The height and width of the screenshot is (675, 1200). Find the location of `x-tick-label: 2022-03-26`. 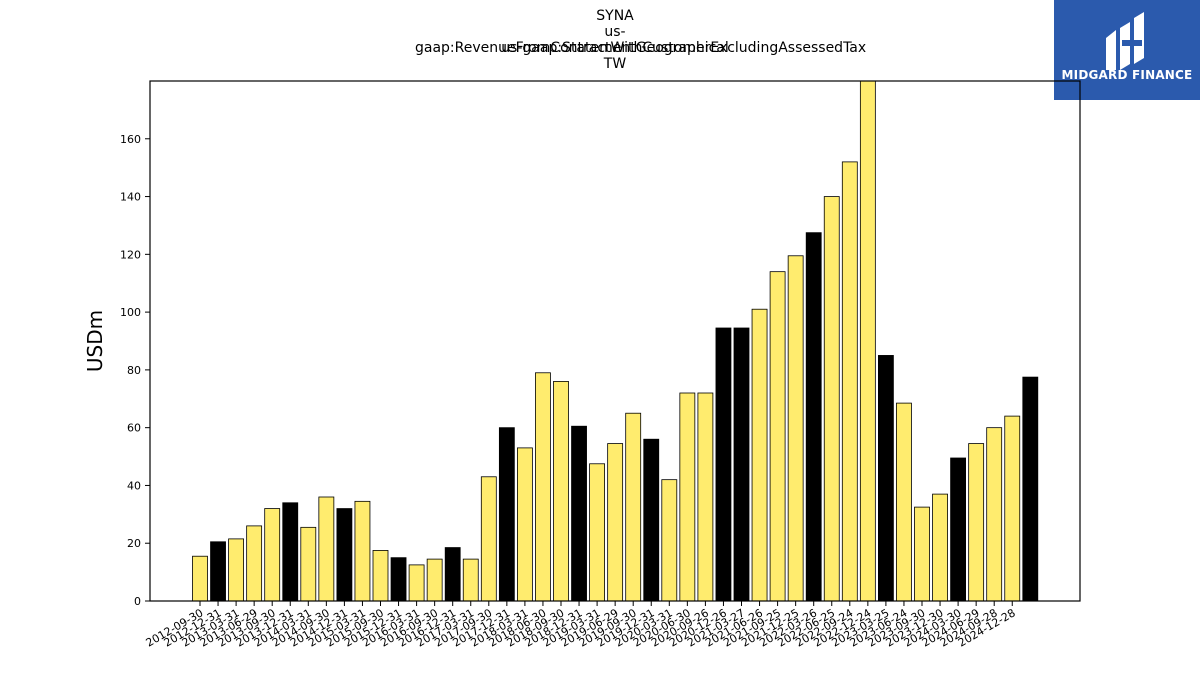

x-tick-label: 2022-03-26 is located at coordinates (788, 627).